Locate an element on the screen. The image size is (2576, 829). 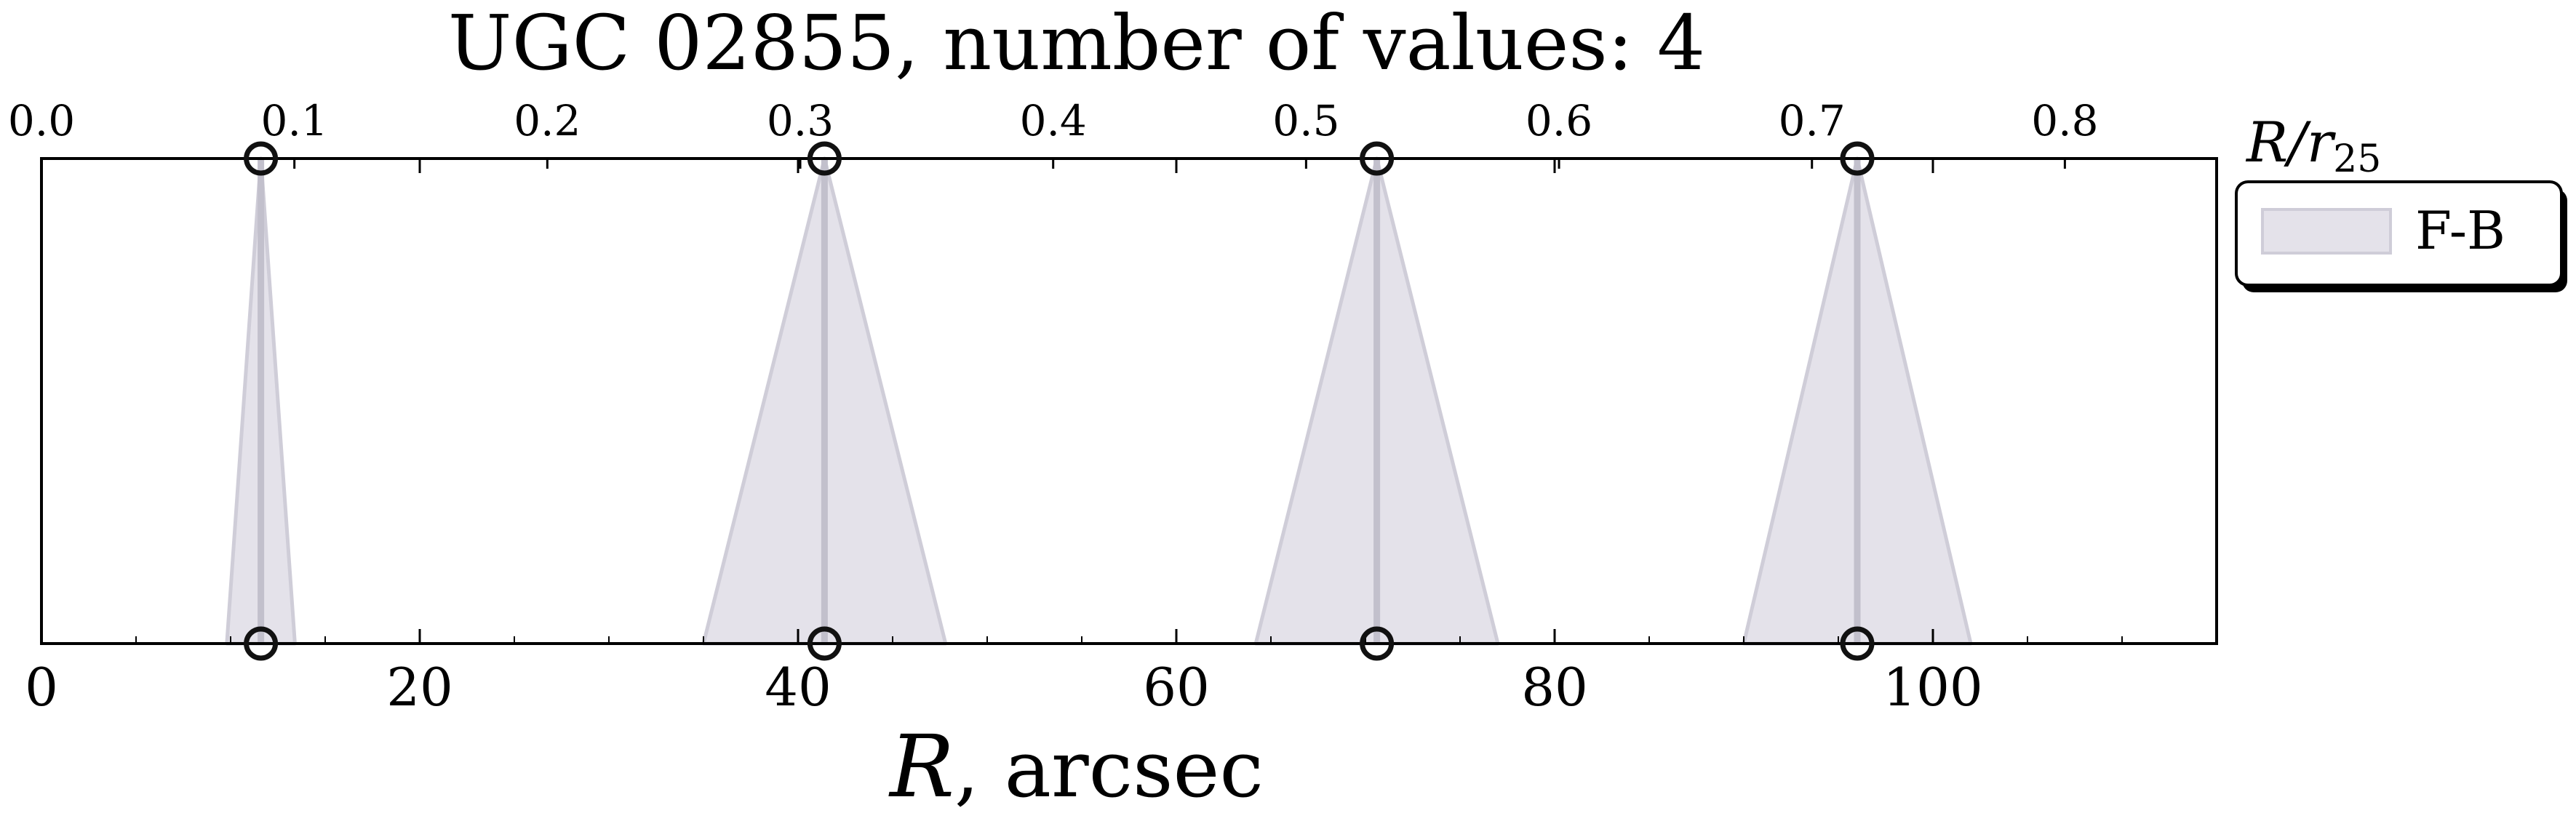
x-bottom-tick-label: 100 is located at coordinates (1932, 688).